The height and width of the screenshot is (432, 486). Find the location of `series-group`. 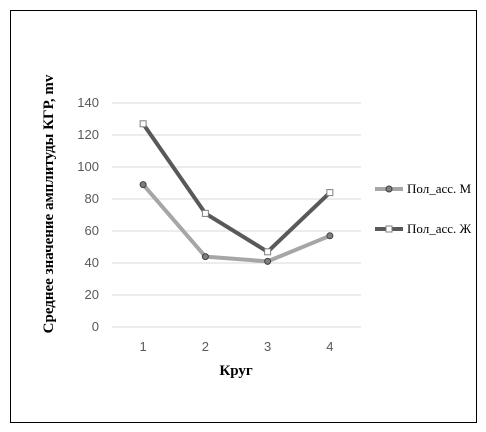

series-group is located at coordinates (236, 192).